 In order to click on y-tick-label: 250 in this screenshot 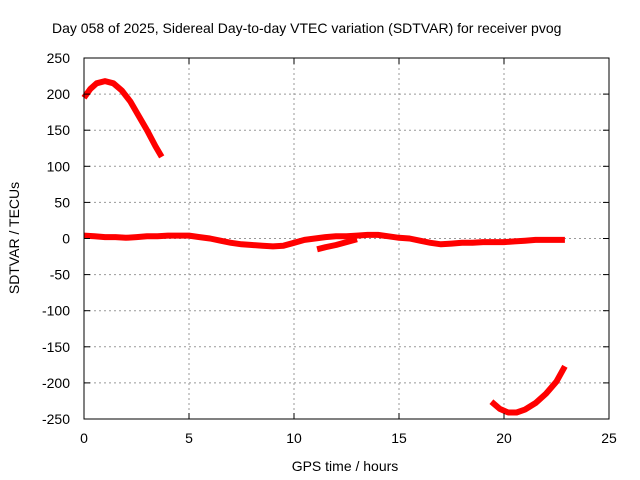, I will do `click(59, 58)`.